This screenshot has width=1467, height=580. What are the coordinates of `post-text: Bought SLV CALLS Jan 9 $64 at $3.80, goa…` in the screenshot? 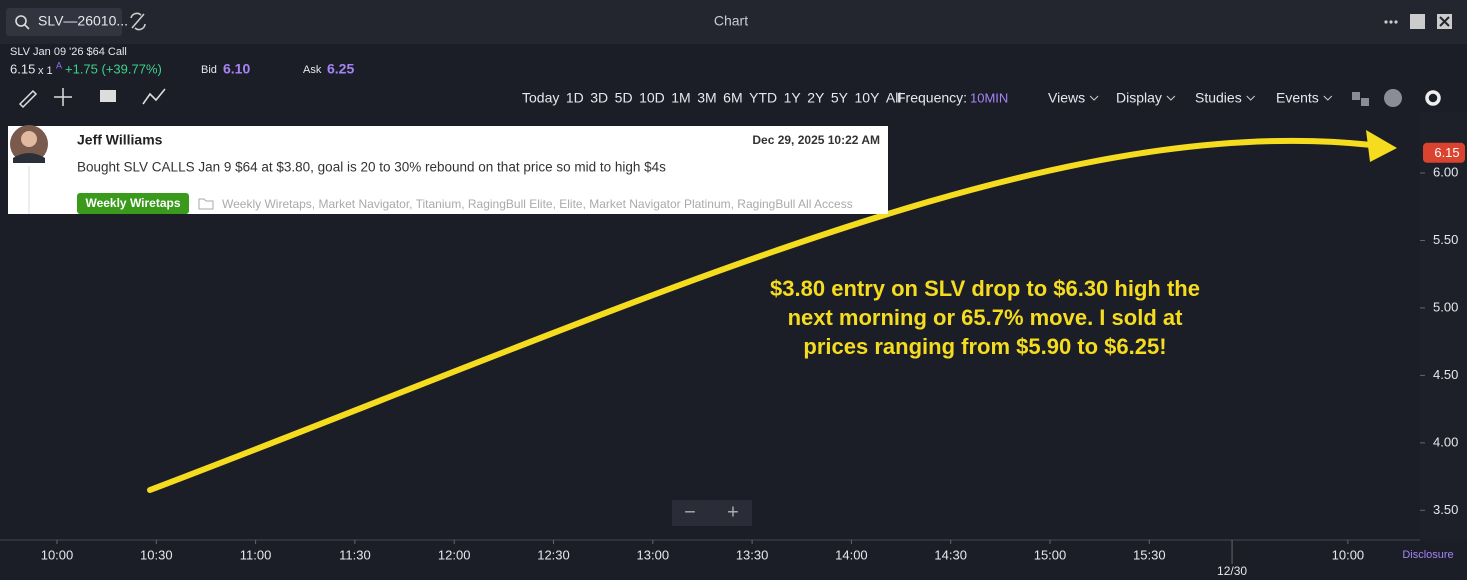 It's located at (371, 167).